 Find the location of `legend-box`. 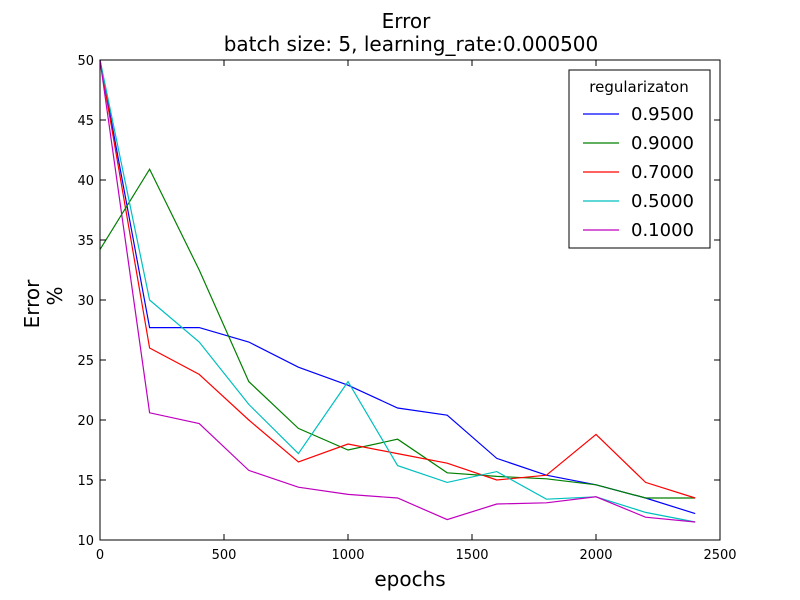

legend-box is located at coordinates (639, 159).